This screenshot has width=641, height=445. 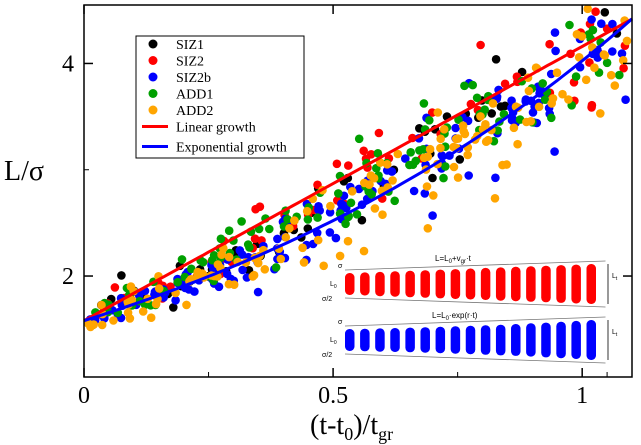 I want to click on x-tick-label: 0.5, so click(x=333, y=396).